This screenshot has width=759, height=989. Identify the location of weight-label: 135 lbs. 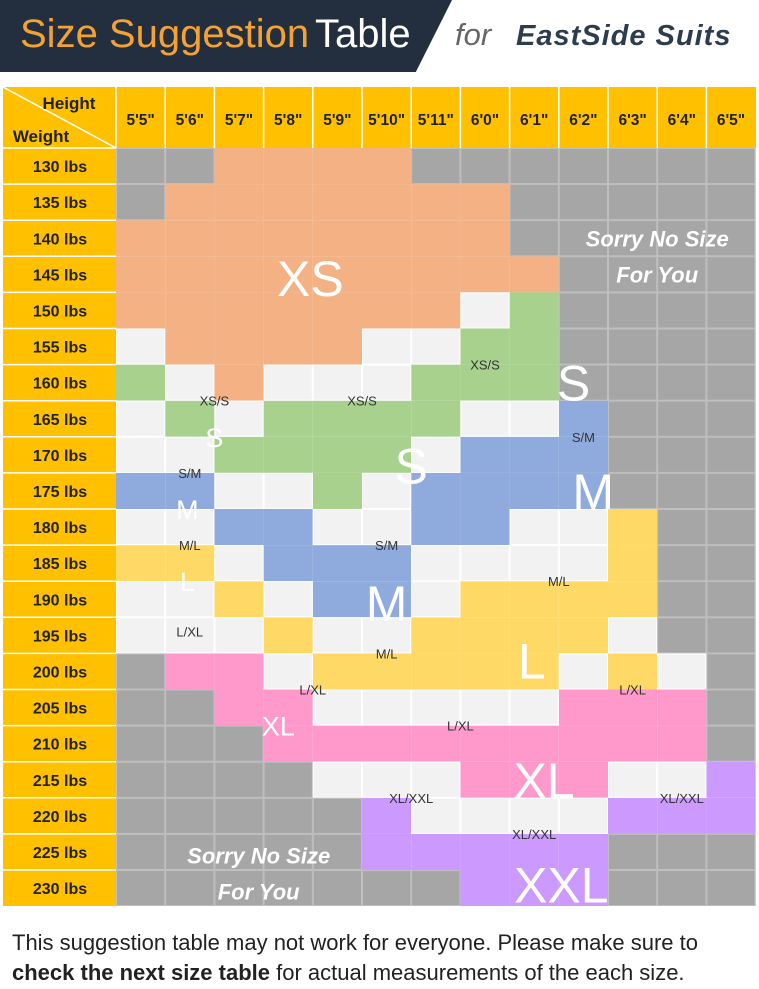
(60, 203).